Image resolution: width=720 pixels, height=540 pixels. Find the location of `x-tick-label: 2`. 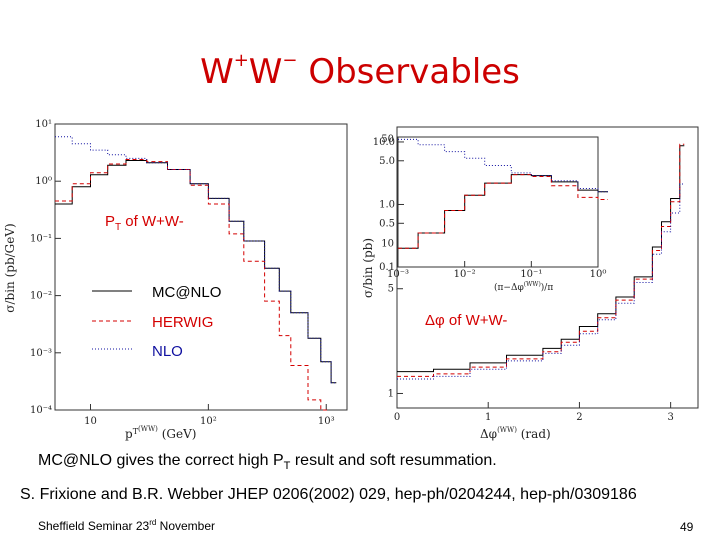

x-tick-label: 2 is located at coordinates (579, 417).